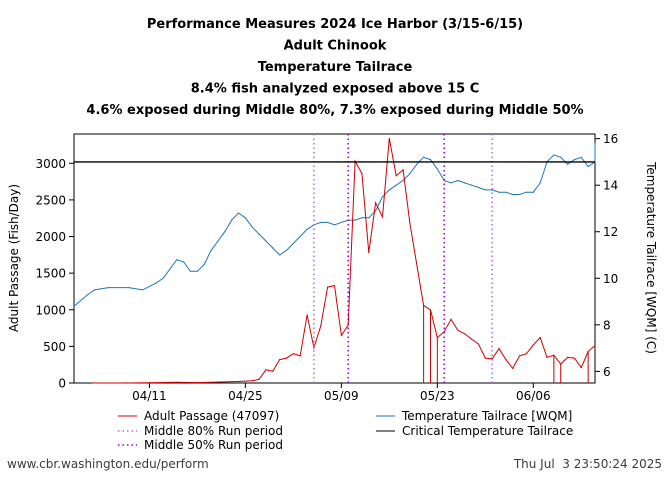 The width and height of the screenshot is (670, 480). Describe the element at coordinates (487, 431) in the screenshot. I see `legend-label: Critical Temperature Tailrace` at that location.